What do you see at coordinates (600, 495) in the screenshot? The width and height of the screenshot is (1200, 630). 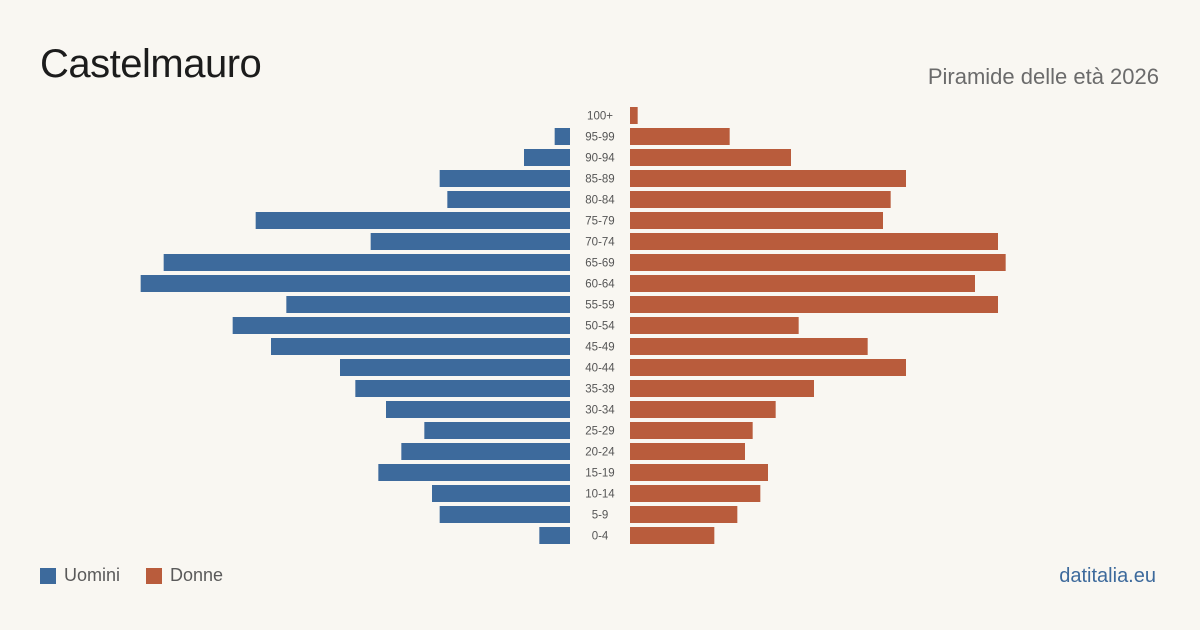 I see `age-label-10-14: 10-14` at bounding box center [600, 495].